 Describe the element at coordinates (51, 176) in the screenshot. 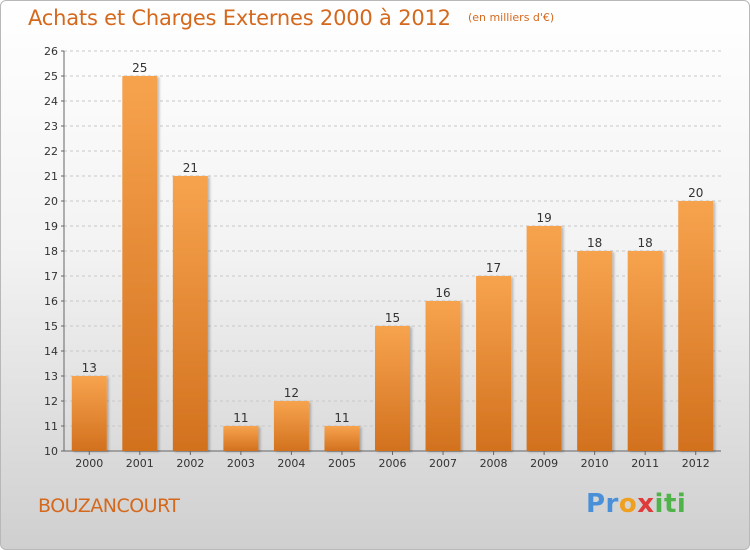

I see `y-tick-label: 21` at that location.